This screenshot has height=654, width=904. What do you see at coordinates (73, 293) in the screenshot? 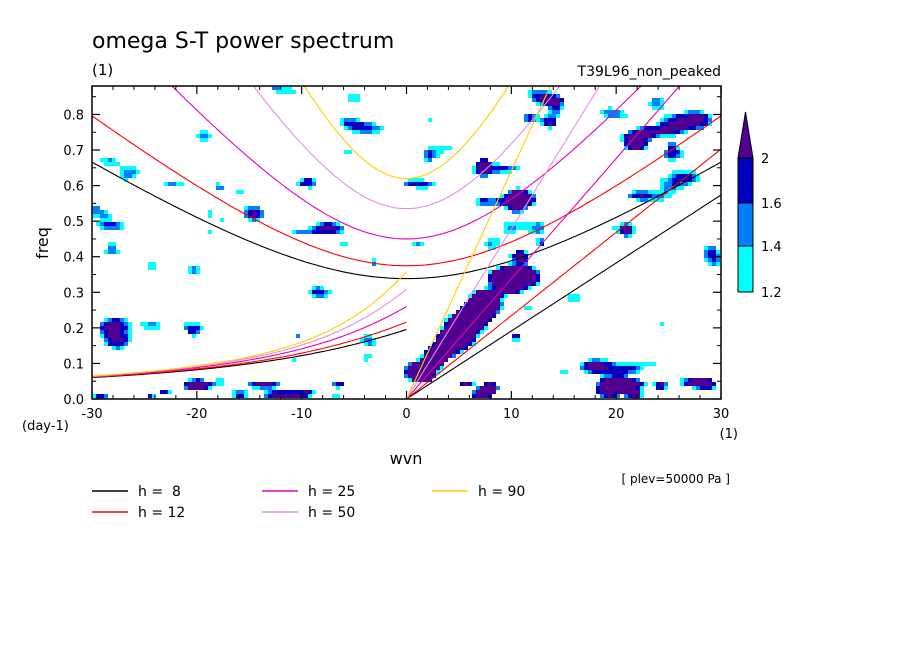
I see `y-tick-label: 0.3` at bounding box center [73, 293].